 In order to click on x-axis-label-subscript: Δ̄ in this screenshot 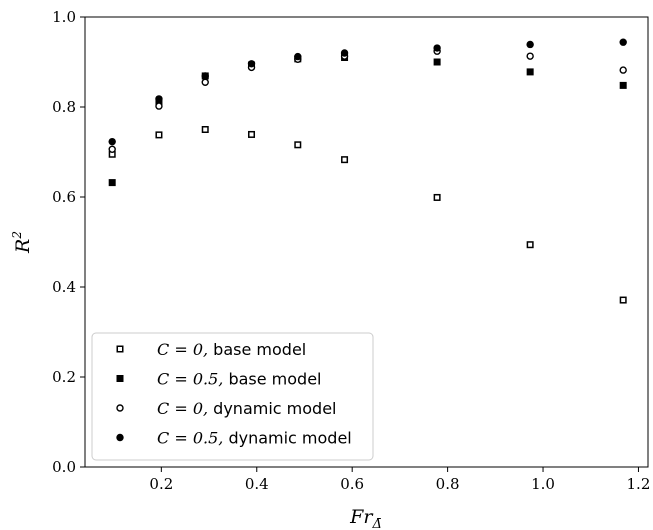, I will do `click(376, 523)`.